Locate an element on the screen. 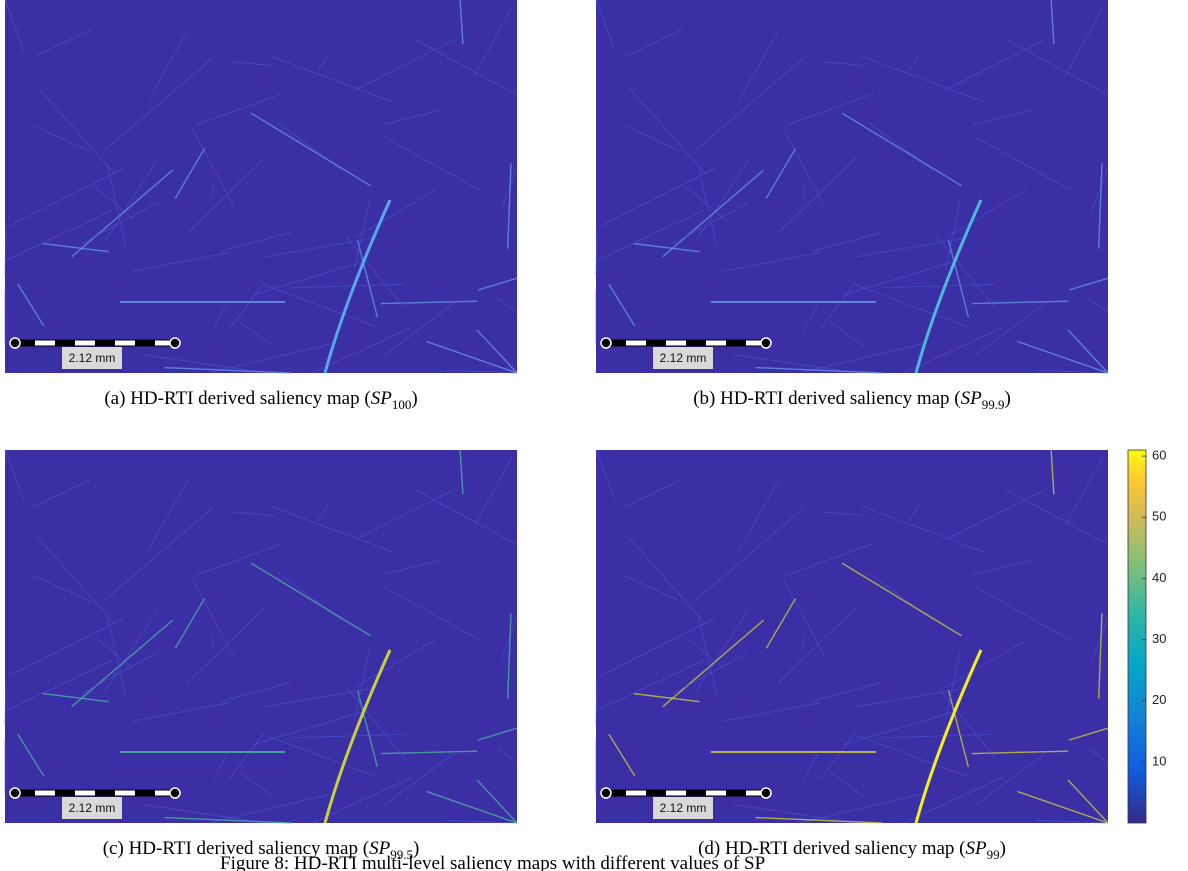 The image size is (1188, 871). scale-label-box is located at coordinates (683, 808).